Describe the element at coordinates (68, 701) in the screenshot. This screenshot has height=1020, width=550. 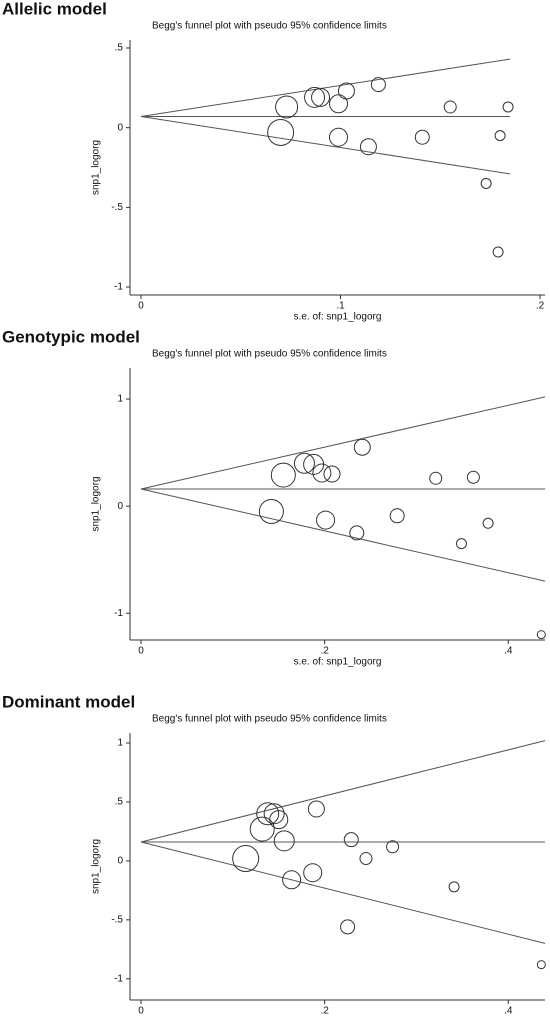
I see `heading: Dominant model` at that location.